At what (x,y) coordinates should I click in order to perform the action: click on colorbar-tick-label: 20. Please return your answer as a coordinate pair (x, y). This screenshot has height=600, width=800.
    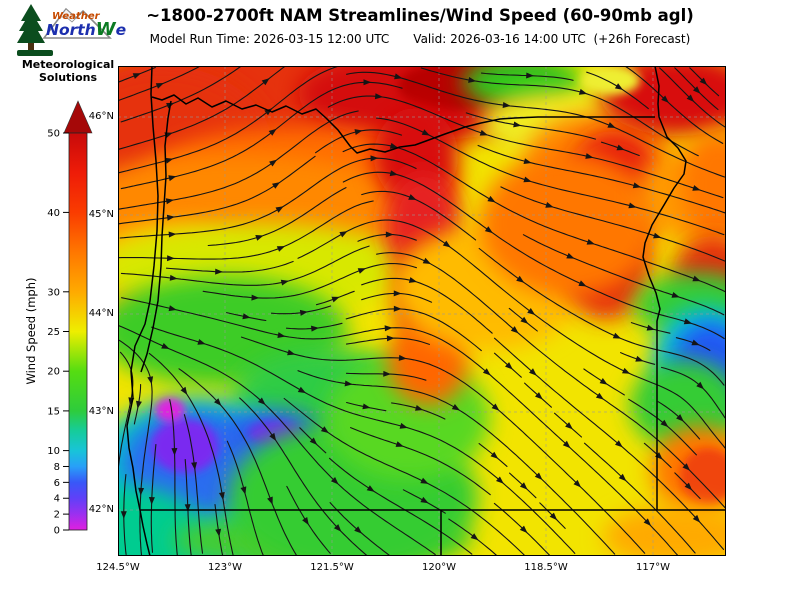
    Looking at the image, I should click on (53, 372).